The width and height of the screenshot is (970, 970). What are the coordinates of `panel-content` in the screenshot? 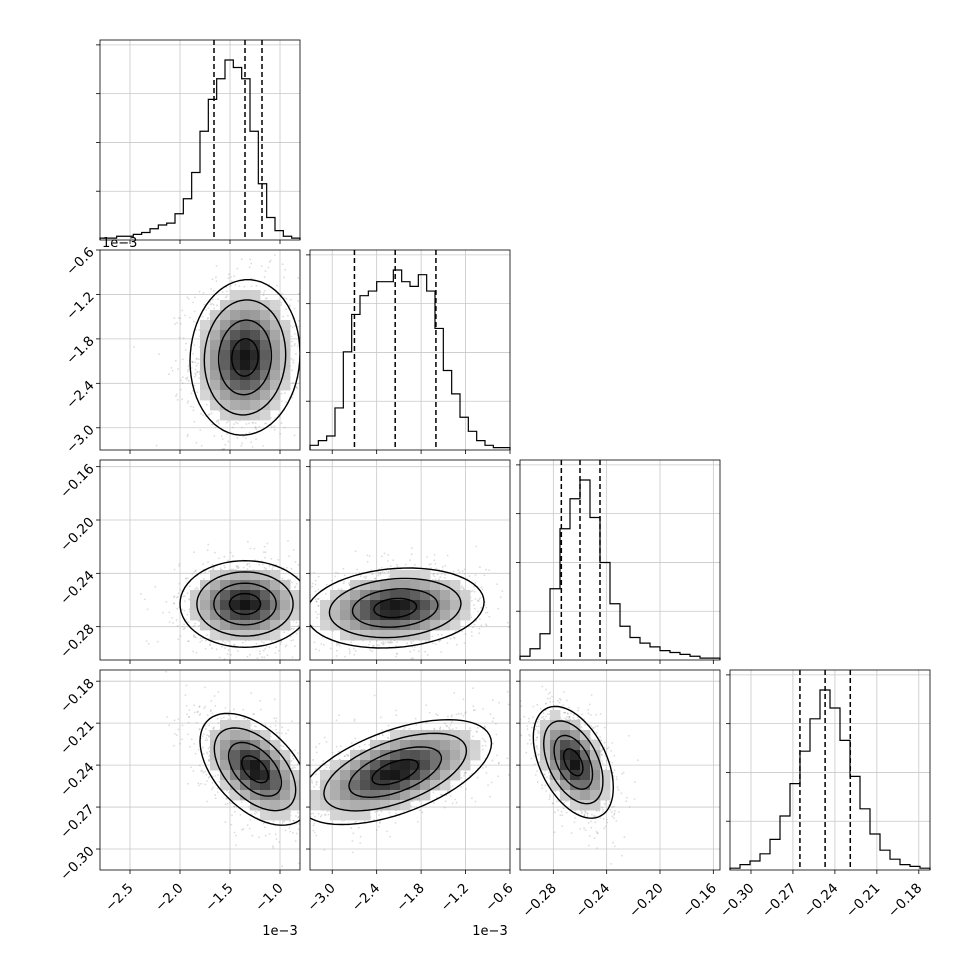 It's located at (220, 352).